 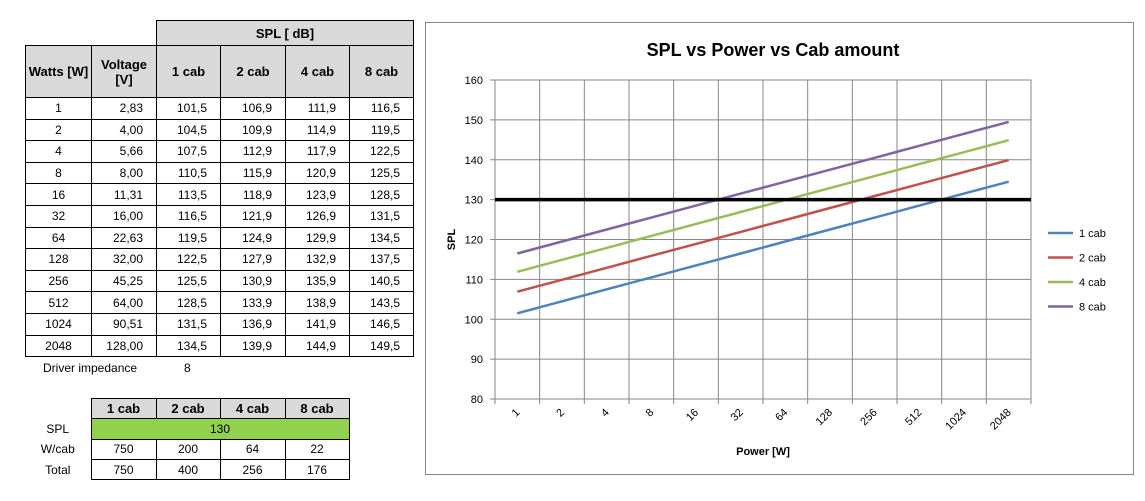 I want to click on spl-cell: 107,5, so click(x=188, y=151).